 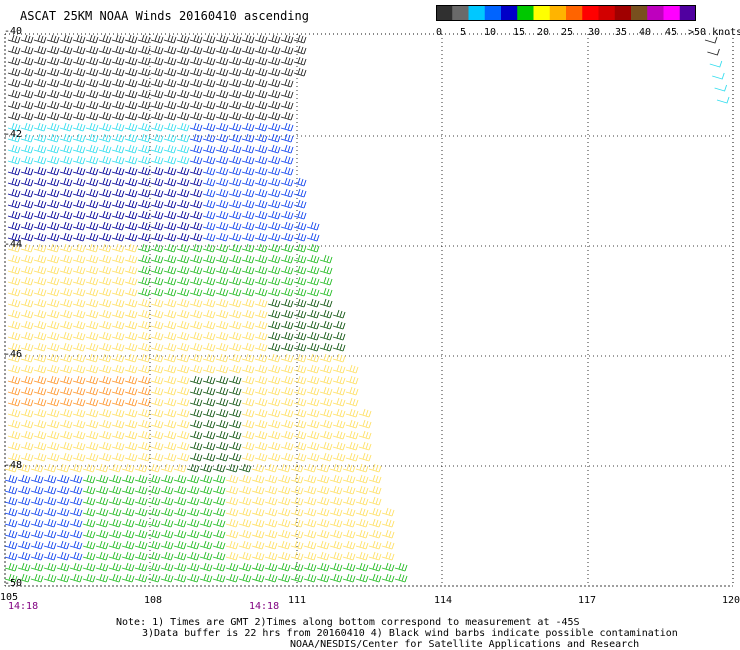 I want to click on lon-label: 120, so click(x=731, y=600).